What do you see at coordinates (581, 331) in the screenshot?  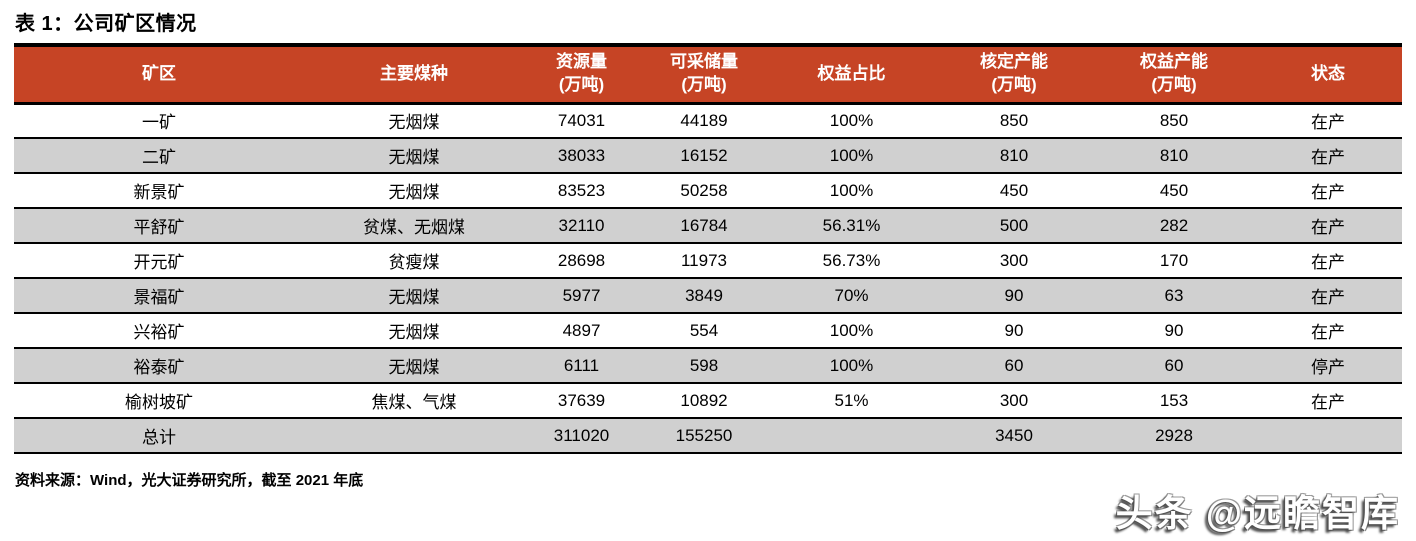 I see `table-cell: 4897` at bounding box center [581, 331].